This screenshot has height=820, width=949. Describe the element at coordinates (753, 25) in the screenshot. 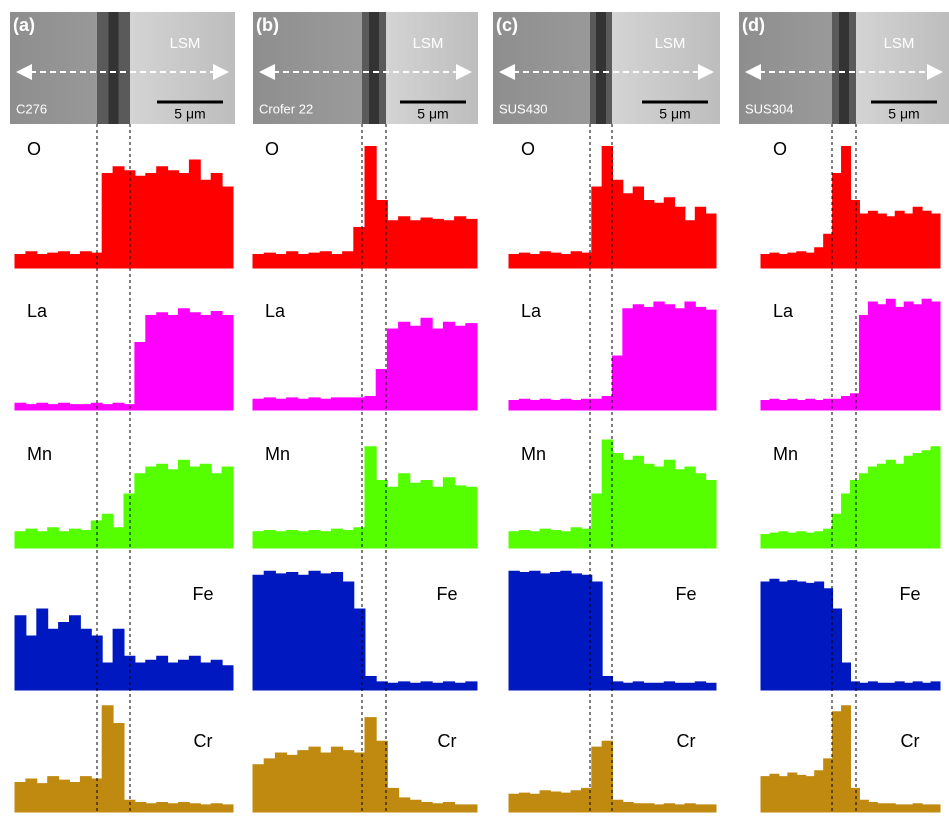

I see `panel-label: (d)` at that location.